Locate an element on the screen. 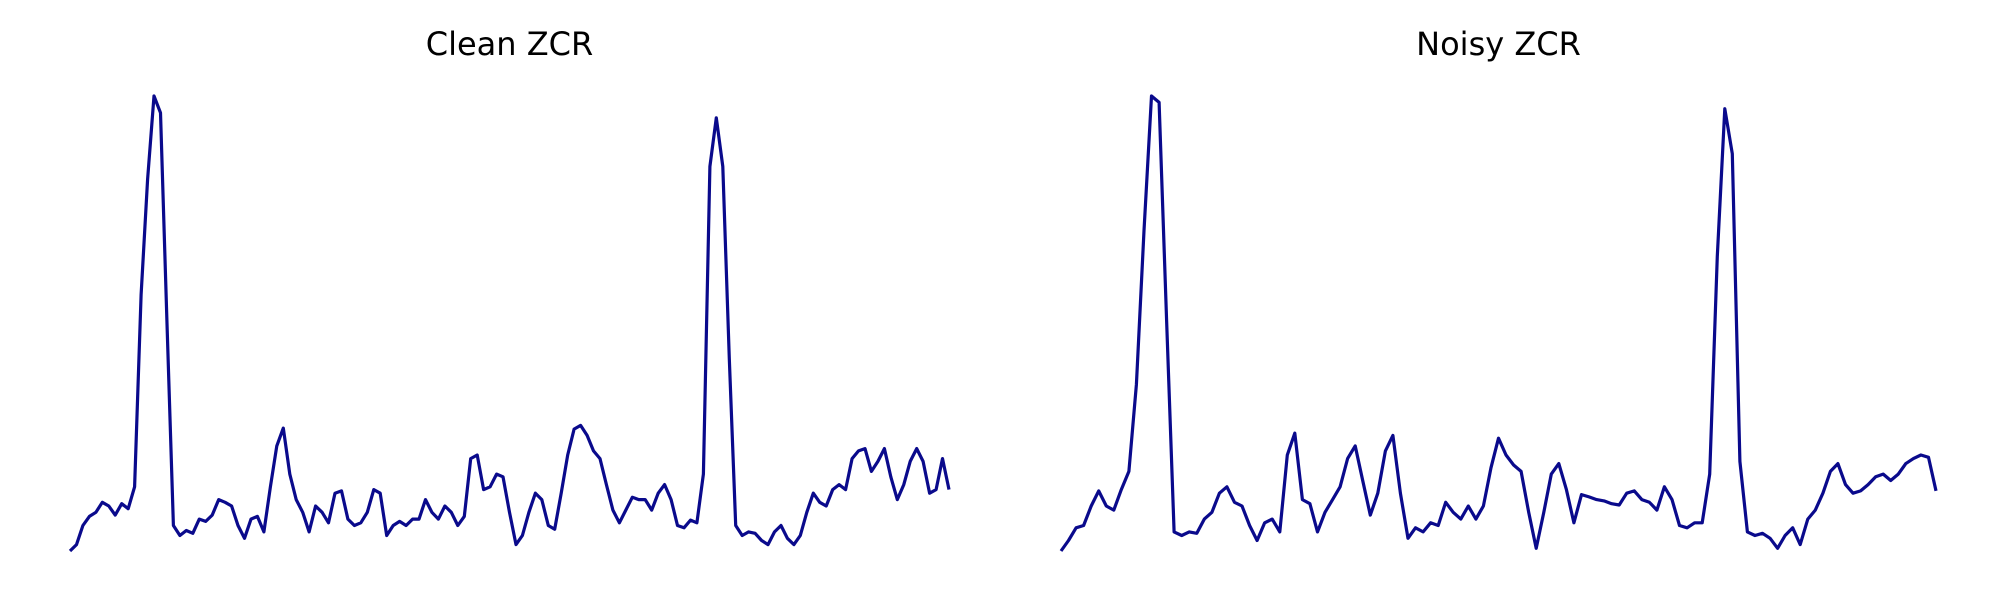  chart-title: Noisy ZCR is located at coordinates (1498, 44).